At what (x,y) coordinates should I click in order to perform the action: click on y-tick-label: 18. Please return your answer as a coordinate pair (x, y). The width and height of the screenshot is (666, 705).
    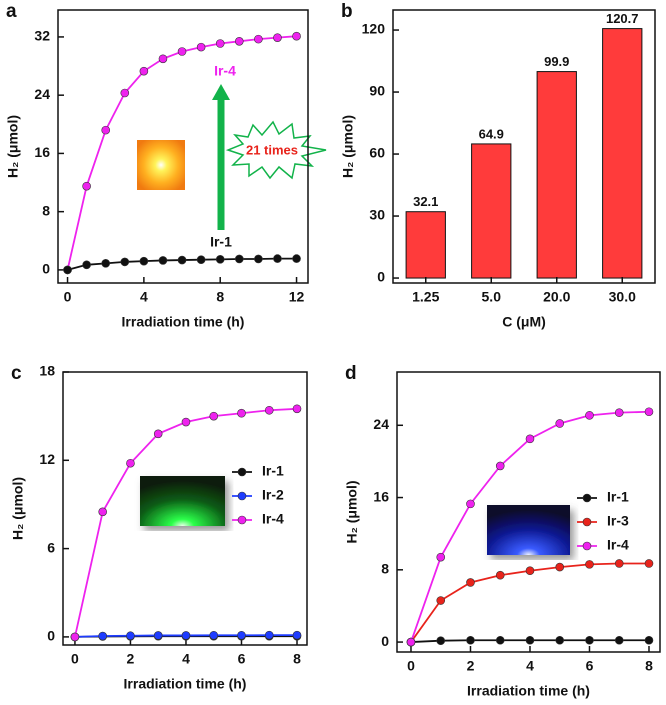
    Looking at the image, I should click on (47, 371).